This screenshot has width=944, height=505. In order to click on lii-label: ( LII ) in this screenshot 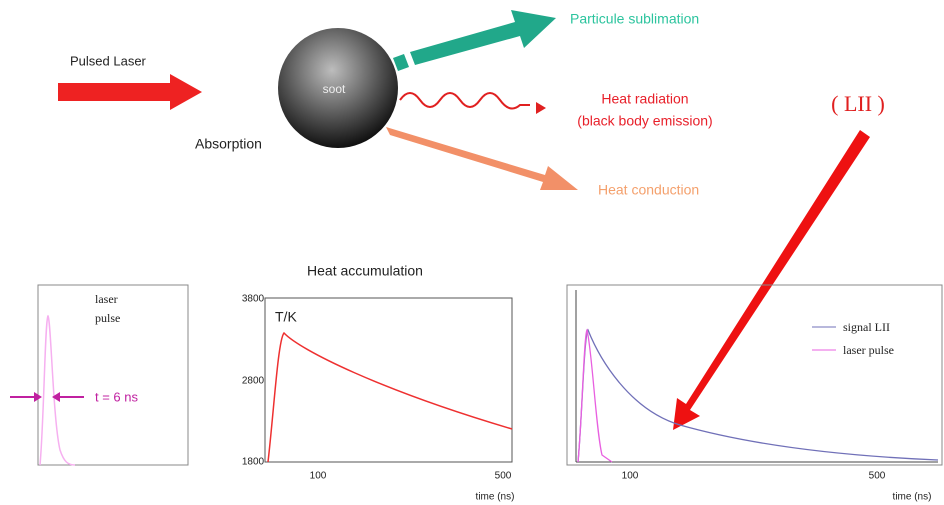, I will do `click(858, 103)`.